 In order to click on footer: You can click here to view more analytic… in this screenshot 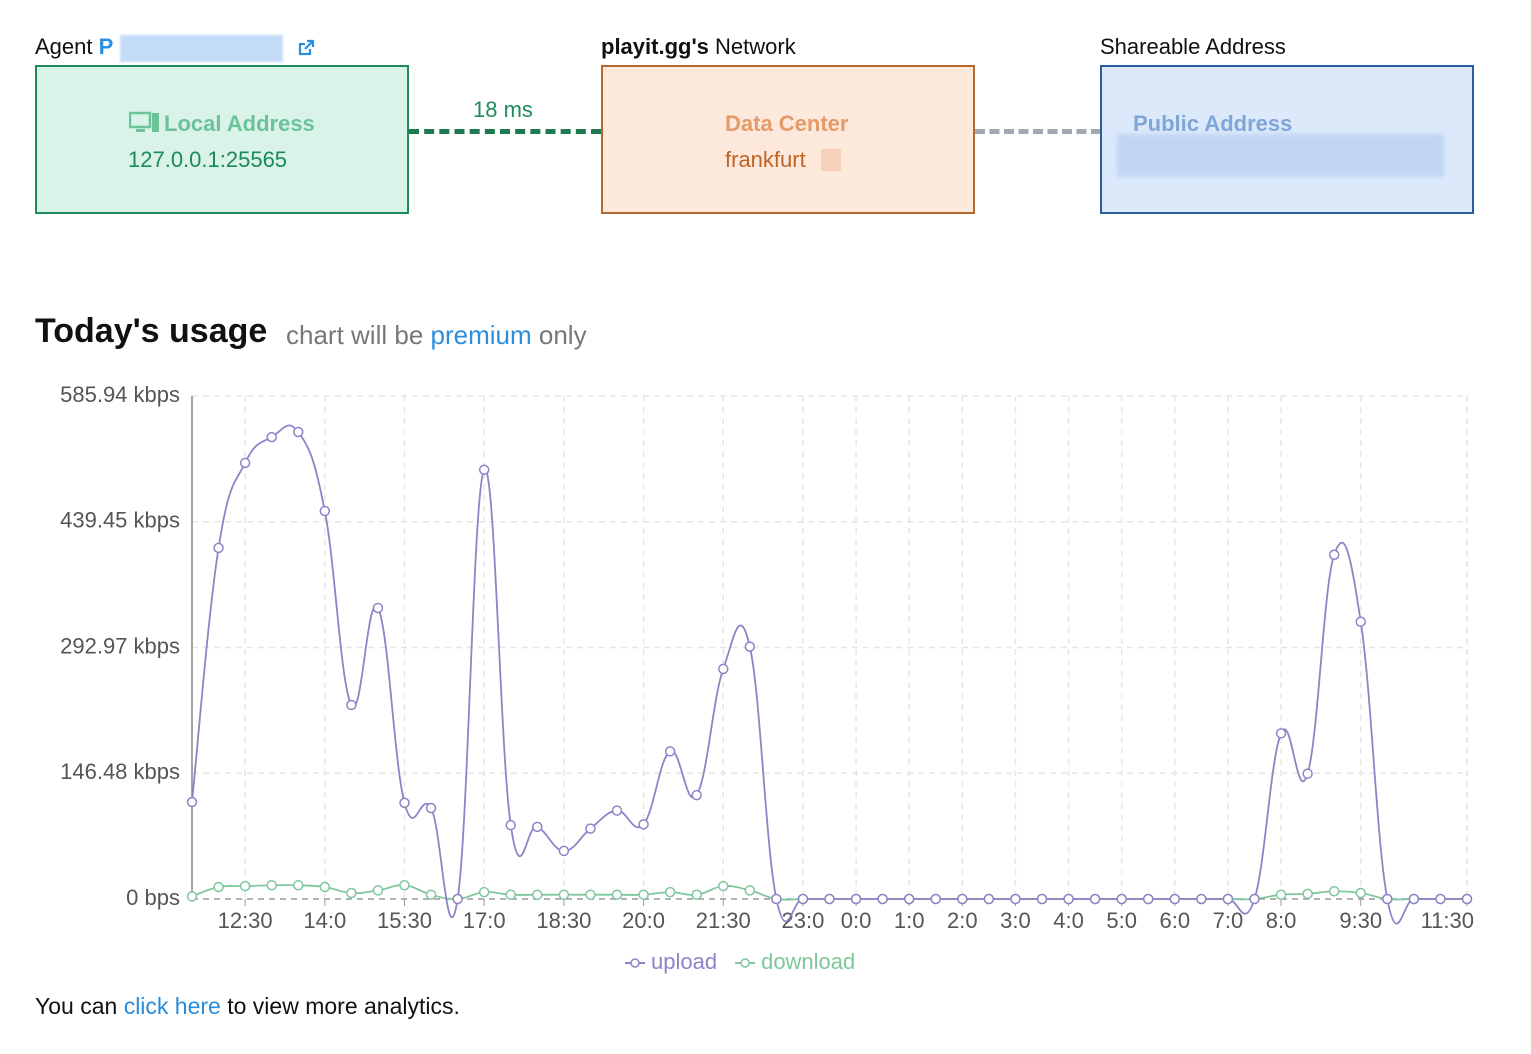, I will do `click(247, 1006)`.